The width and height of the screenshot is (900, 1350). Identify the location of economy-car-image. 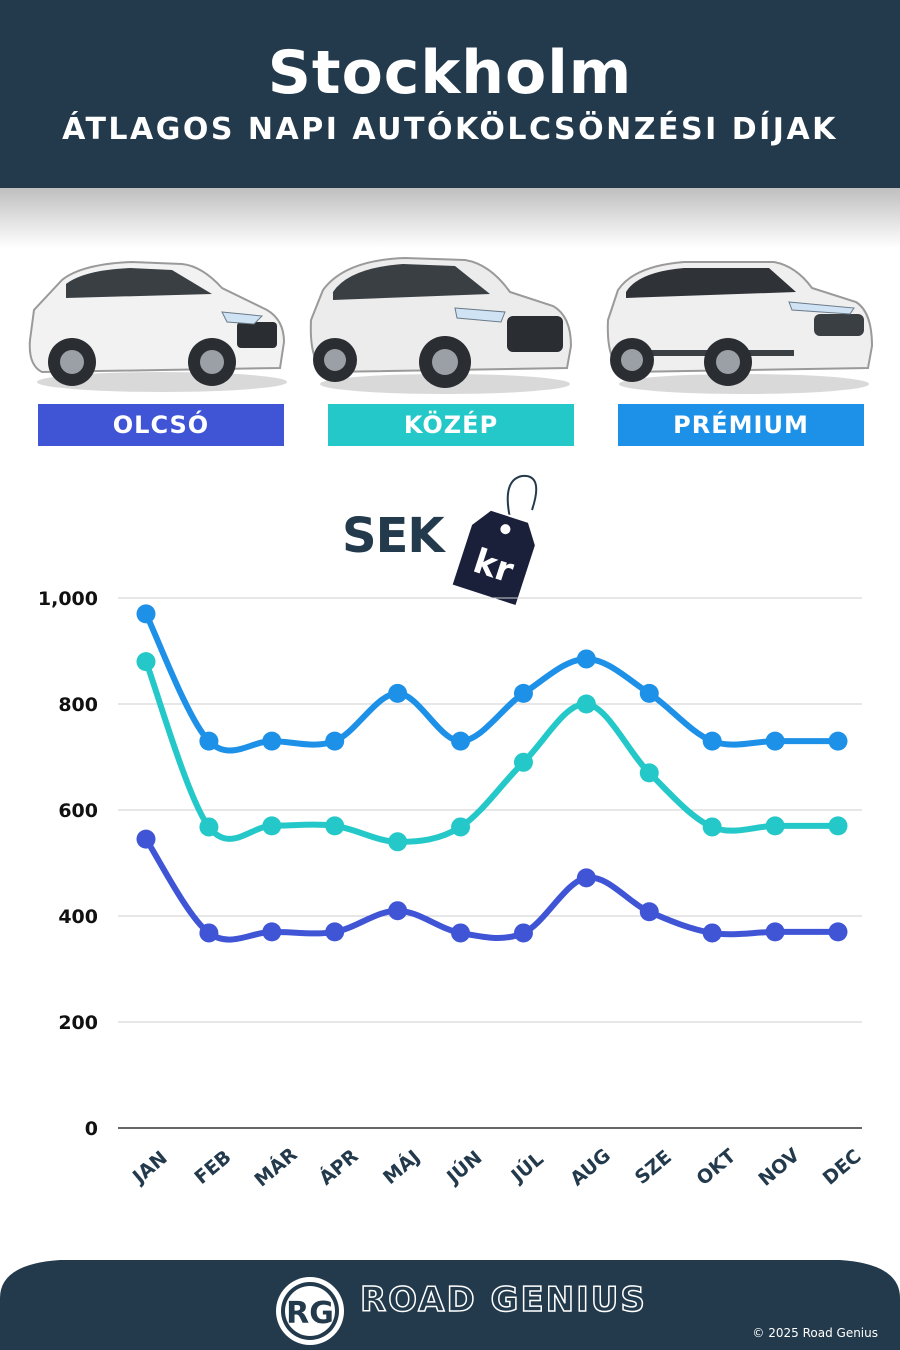
(157, 326).